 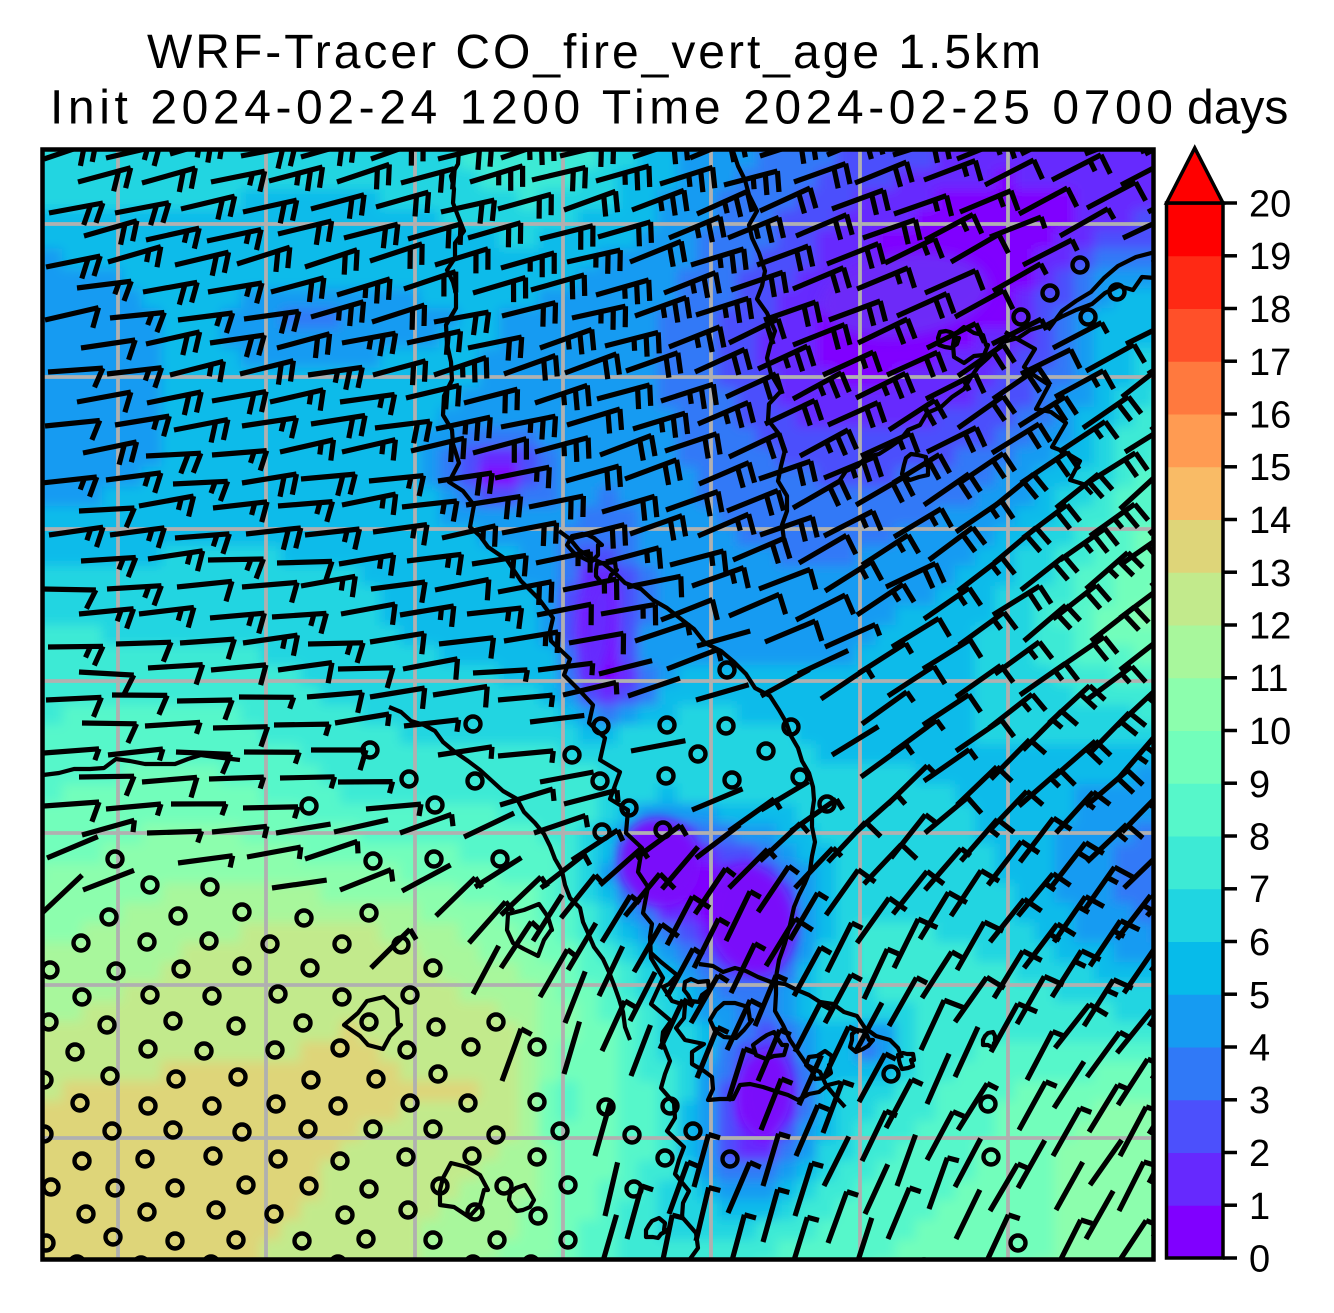 I want to click on svg-text: 16, so click(x=1270, y=416).